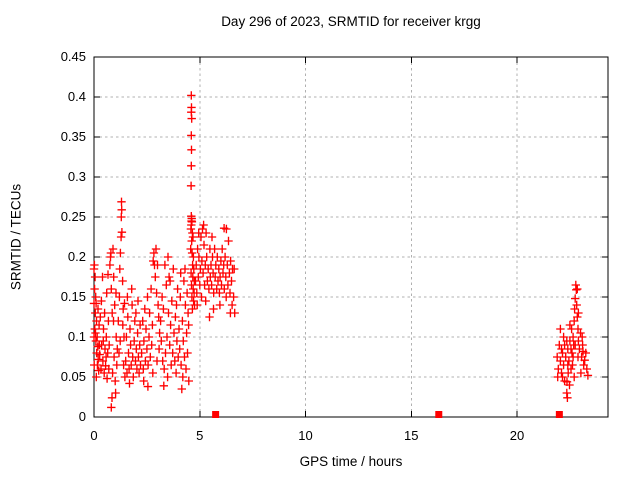 The image size is (640, 480). I want to click on x-tick-label: 20, so click(517, 435).